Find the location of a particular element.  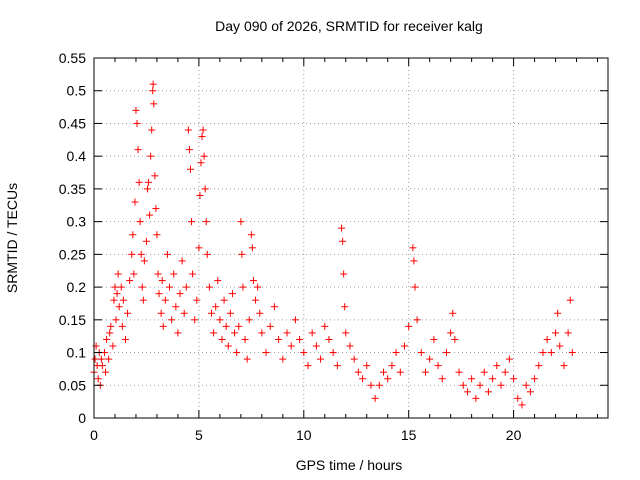

x-tick-label: 15 is located at coordinates (409, 435).